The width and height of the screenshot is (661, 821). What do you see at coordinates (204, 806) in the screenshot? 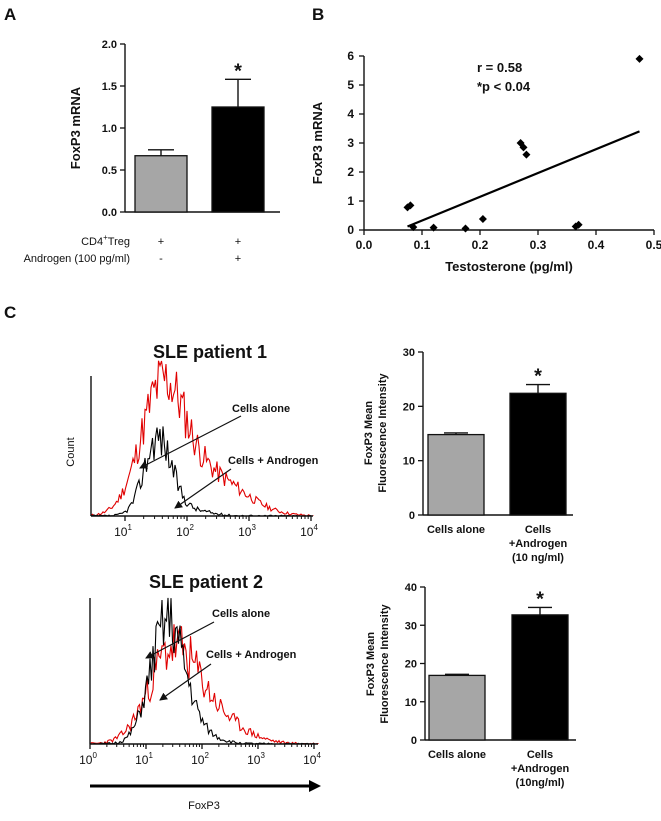
I see `panel-c2-x-axis-label: FoxP3` at bounding box center [204, 806].